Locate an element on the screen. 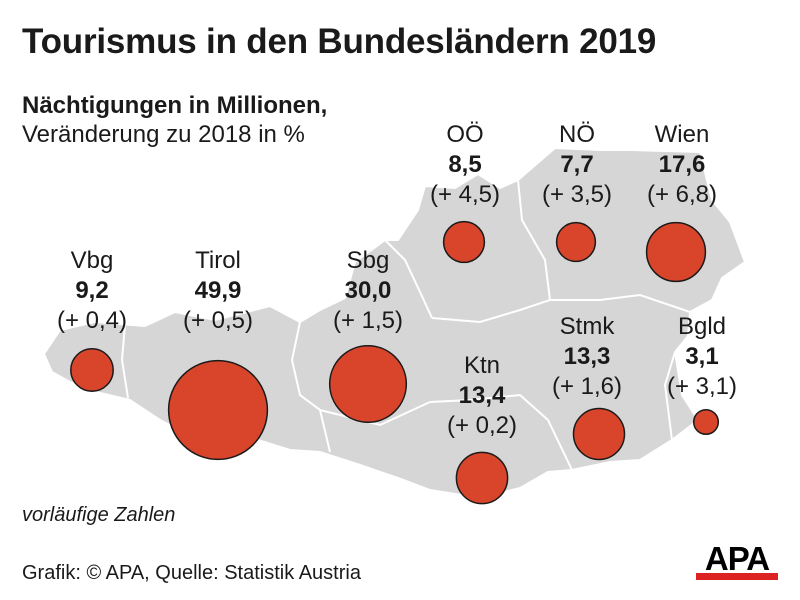 Image resolution: width=800 pixels, height=600 pixels. border-vbg-tirol is located at coordinates (124, 361).